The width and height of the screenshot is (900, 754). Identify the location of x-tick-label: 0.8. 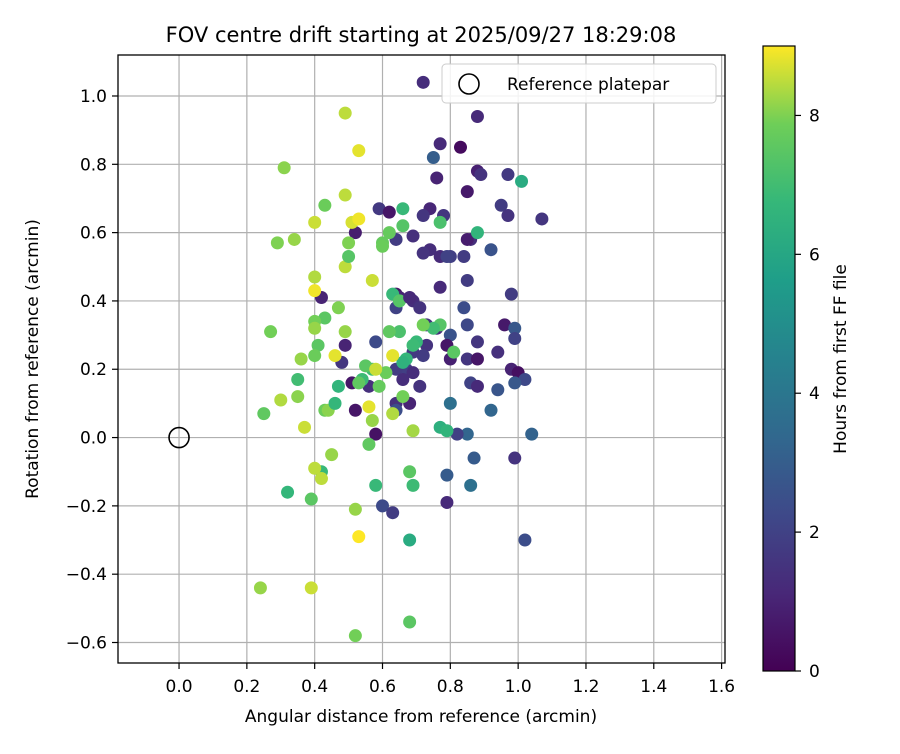
(450, 687).